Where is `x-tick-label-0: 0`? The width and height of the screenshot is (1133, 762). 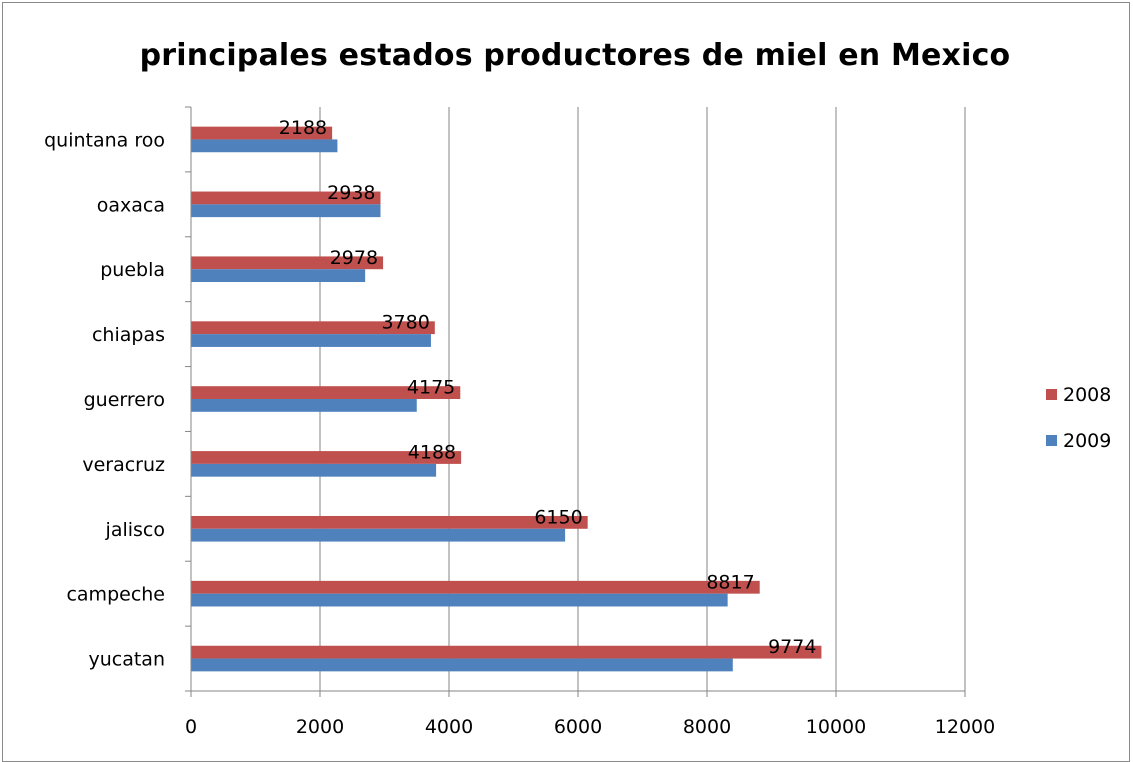 x-tick-label-0: 0 is located at coordinates (191, 727).